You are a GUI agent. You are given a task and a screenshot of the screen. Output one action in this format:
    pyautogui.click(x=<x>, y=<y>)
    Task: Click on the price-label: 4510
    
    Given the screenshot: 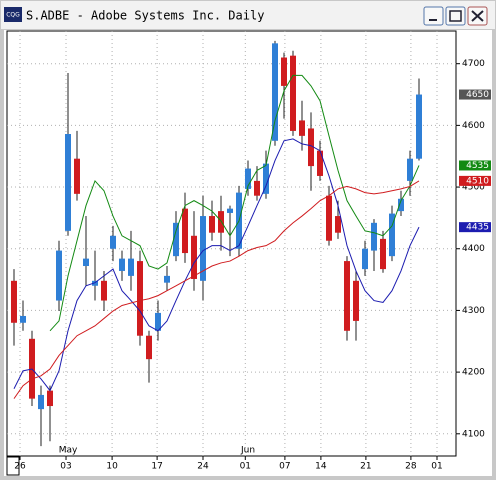 What is the action you would take?
    pyautogui.click(x=477, y=181)
    